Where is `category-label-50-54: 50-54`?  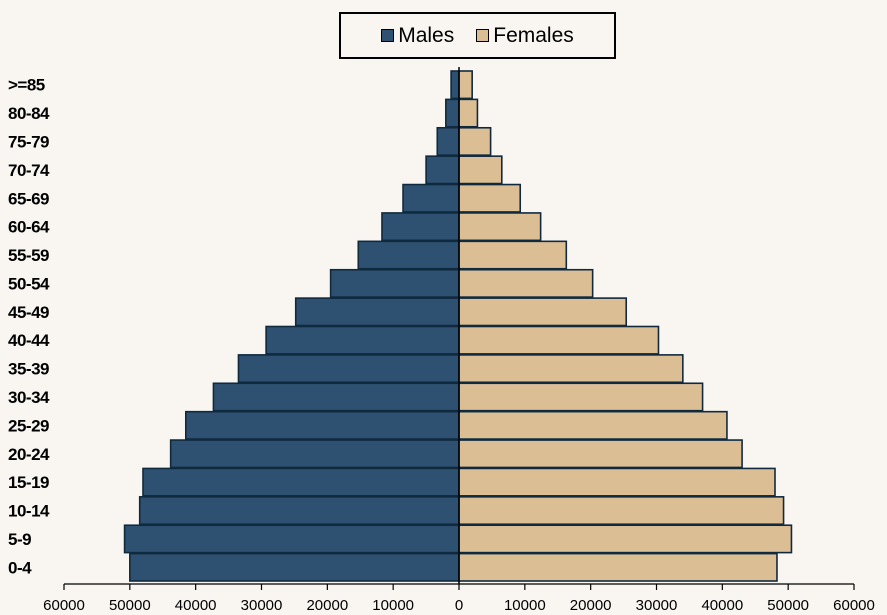
category-label-50-54: 50-54 is located at coordinates (29, 283).